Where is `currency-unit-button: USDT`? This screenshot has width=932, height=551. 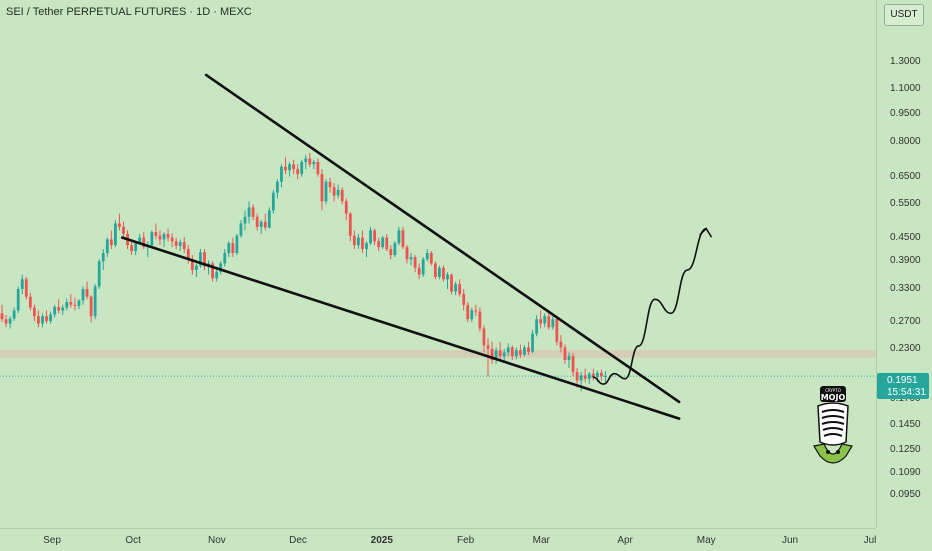
currency-unit-button: USDT is located at coordinates (904, 15).